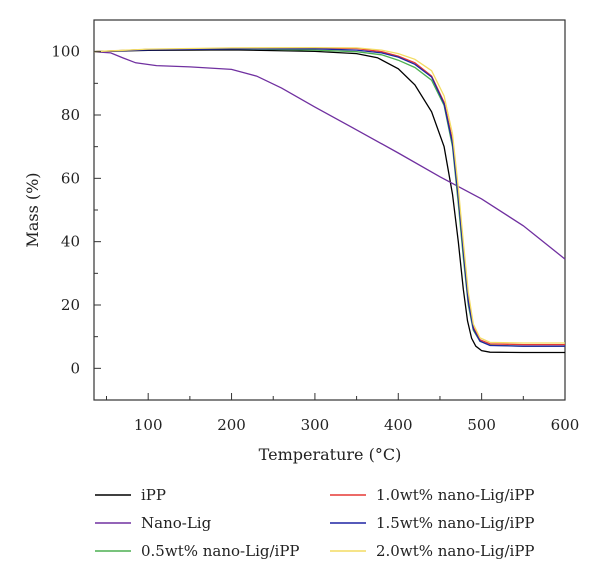 This screenshot has width=600, height=586. Describe the element at coordinates (220, 551) in the screenshot. I see `legend-label: 0.5wt% nano-Lig/iPP` at that location.